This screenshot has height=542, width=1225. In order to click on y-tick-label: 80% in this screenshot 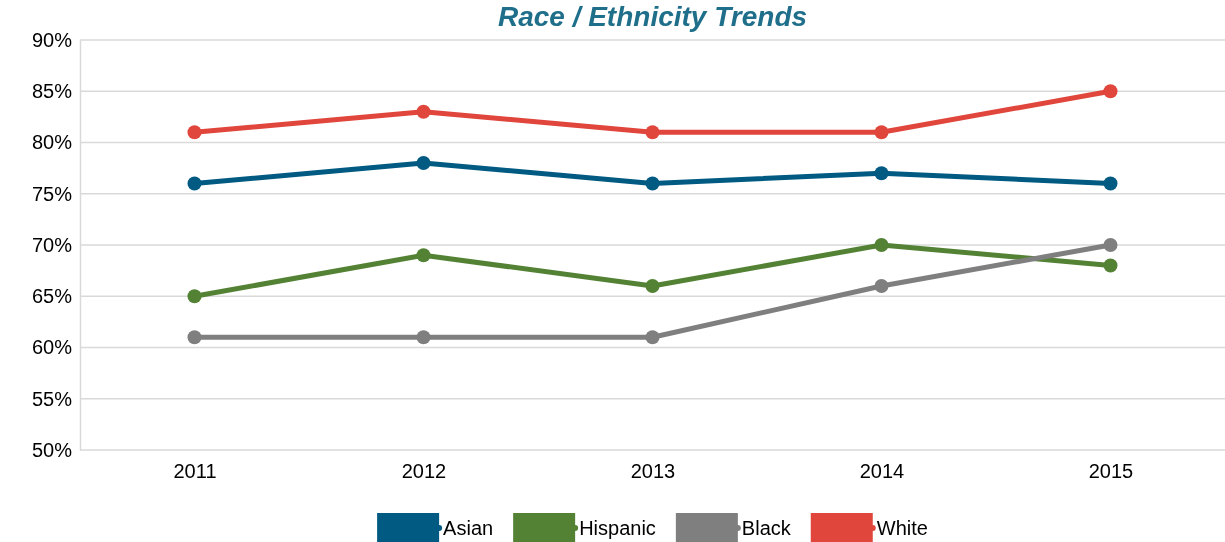, I will do `click(52, 142)`.